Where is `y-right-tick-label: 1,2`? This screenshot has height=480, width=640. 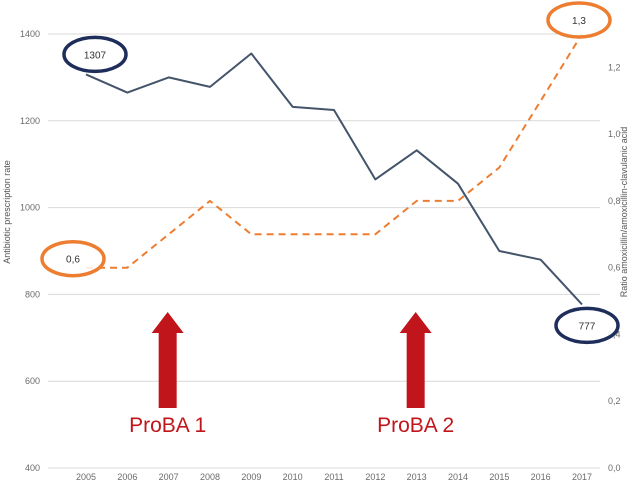 y-right-tick-label: 1,2 is located at coordinates (614, 67).